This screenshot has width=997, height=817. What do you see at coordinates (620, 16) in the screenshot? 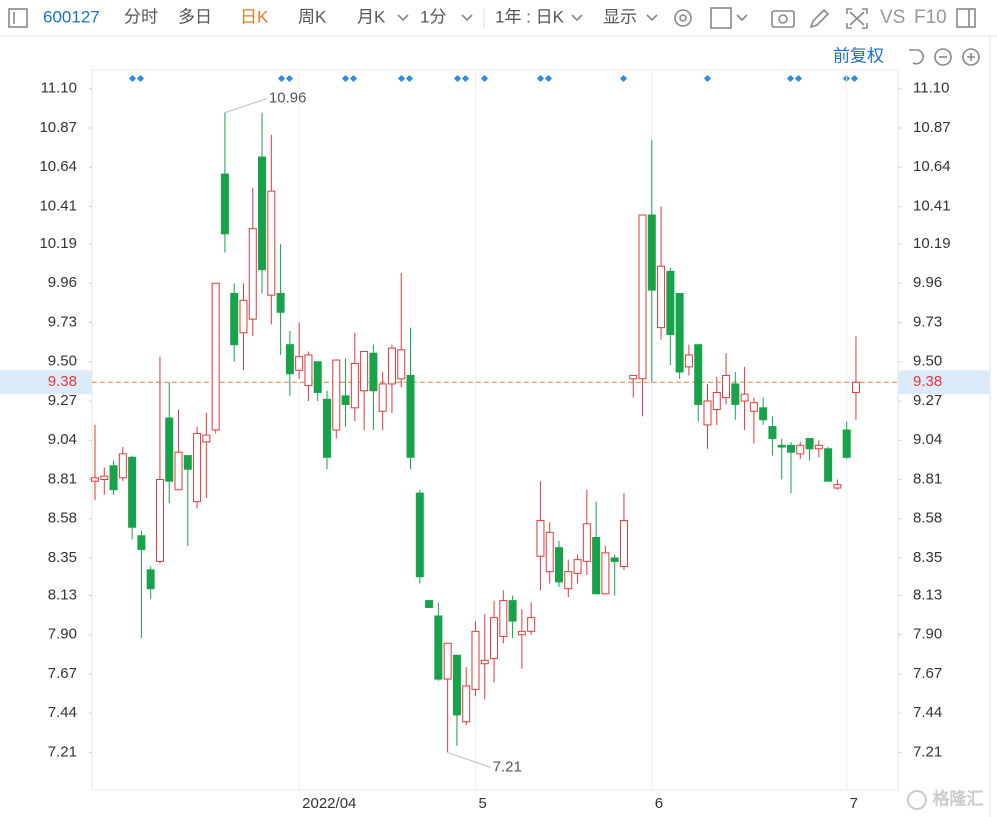
I see `display-select: 显示` at bounding box center [620, 16].